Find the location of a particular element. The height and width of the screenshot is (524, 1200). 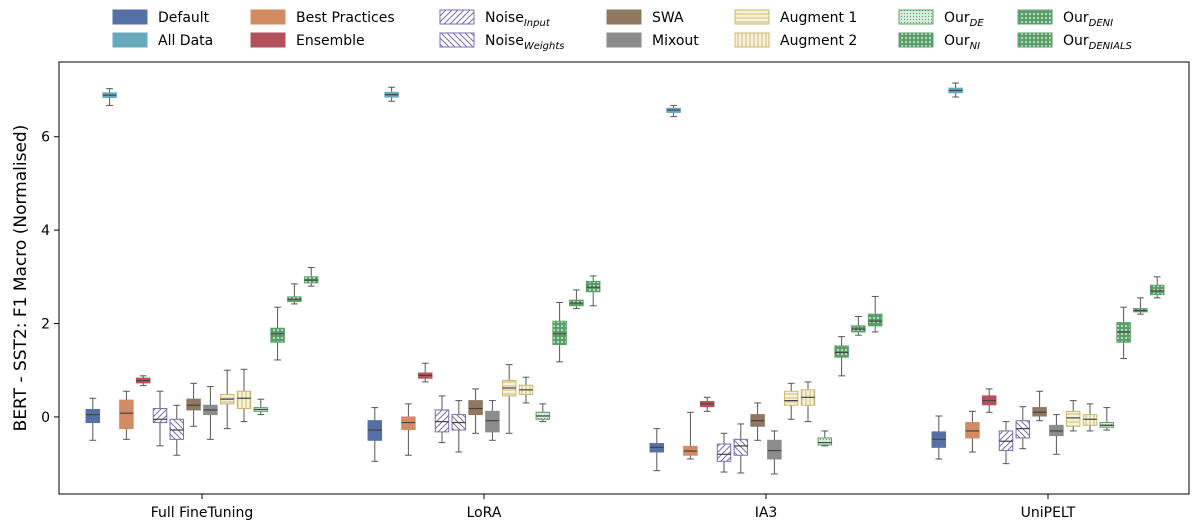

box-mixout-lora is located at coordinates (492, 420).